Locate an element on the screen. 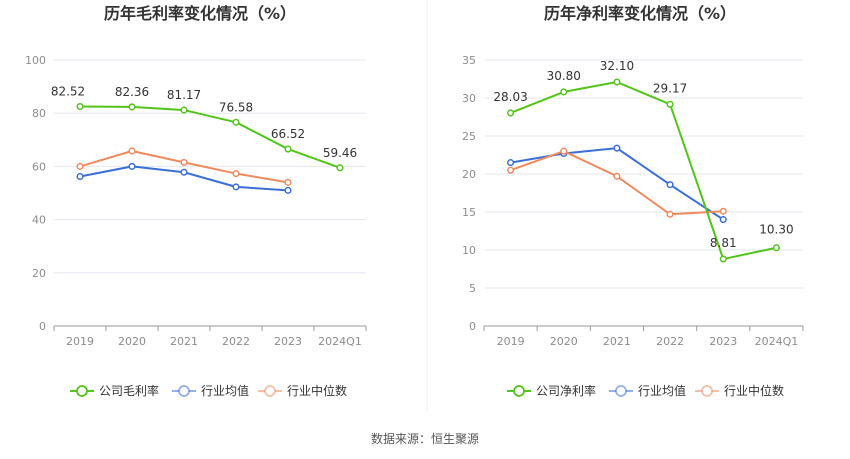 Image resolution: width=850 pixels, height=459 pixels. data-label: 28.03 is located at coordinates (510, 97).